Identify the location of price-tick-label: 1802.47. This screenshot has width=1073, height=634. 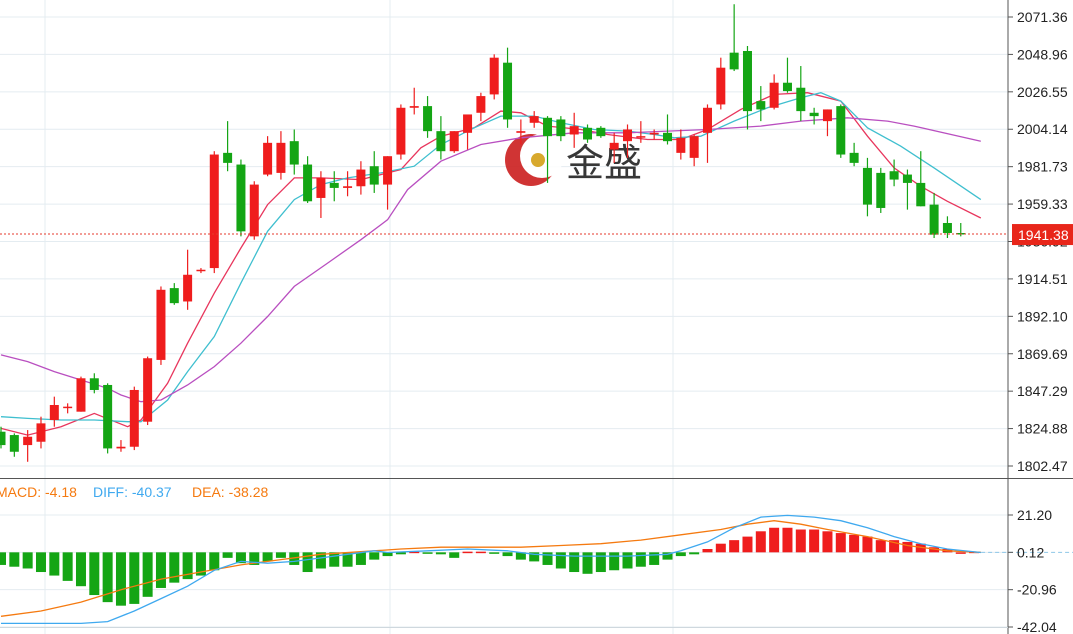
(1042, 466).